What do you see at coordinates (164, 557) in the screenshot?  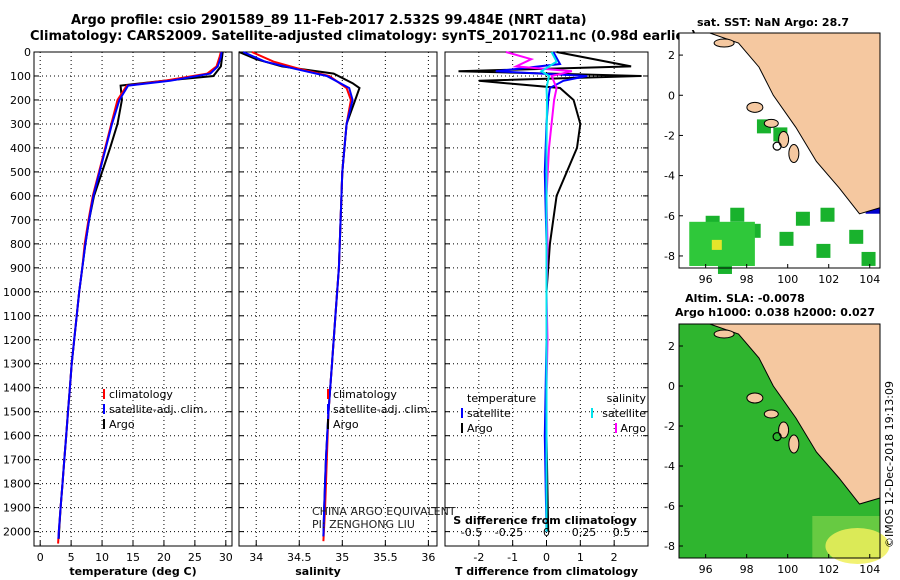 I see `temperature-xtick-label: 20` at bounding box center [164, 557].